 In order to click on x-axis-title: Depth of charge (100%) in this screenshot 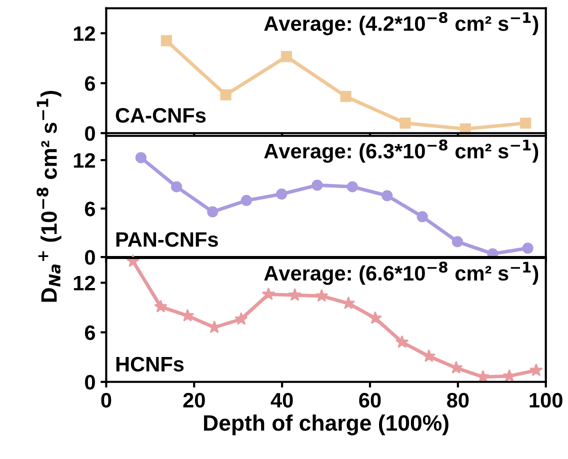, I will do `click(326, 425)`.